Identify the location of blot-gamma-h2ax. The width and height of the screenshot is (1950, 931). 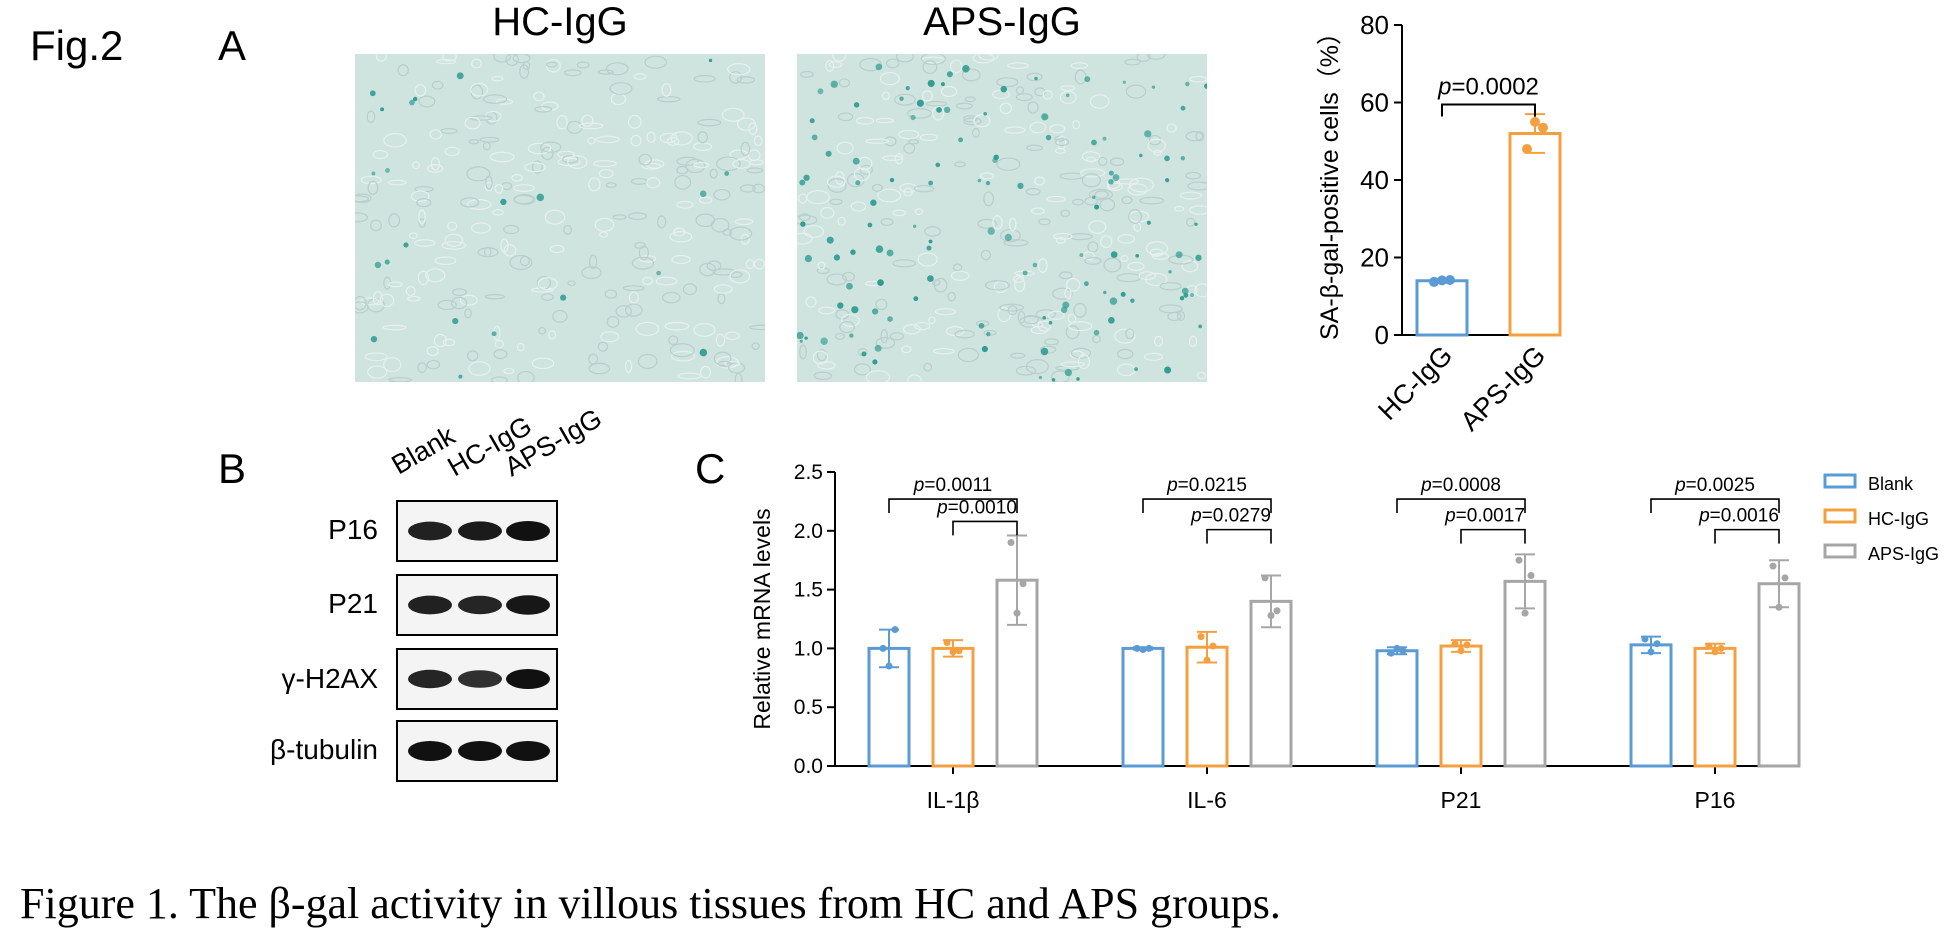
(477, 679).